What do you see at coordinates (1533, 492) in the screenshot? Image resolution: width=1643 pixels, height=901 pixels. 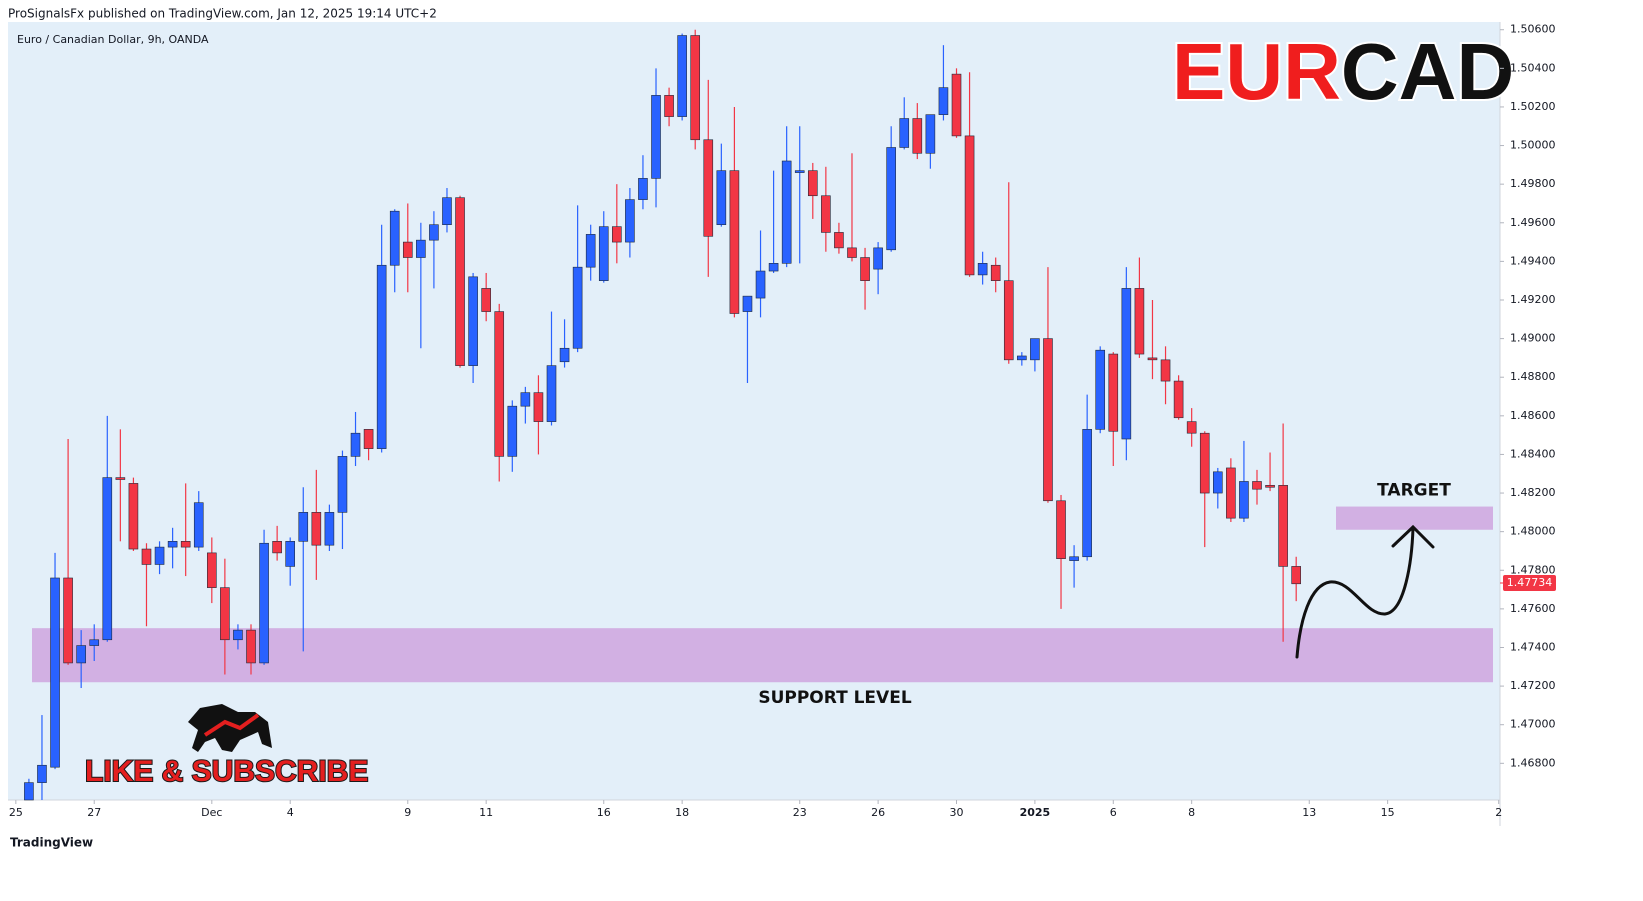 I see `y-tick-label: 1.48200` at bounding box center [1533, 492].